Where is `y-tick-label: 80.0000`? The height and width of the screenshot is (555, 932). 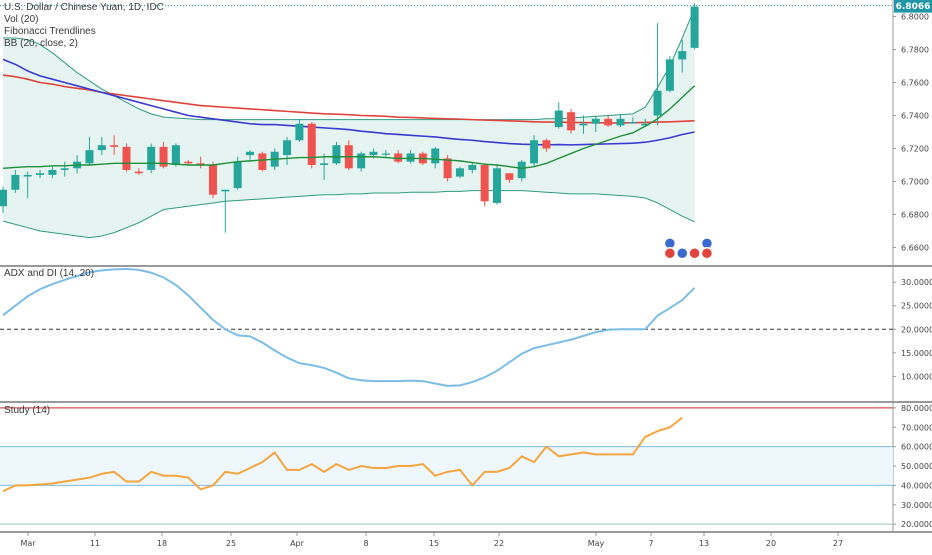
y-tick-label: 80.0000 is located at coordinates (916, 408).